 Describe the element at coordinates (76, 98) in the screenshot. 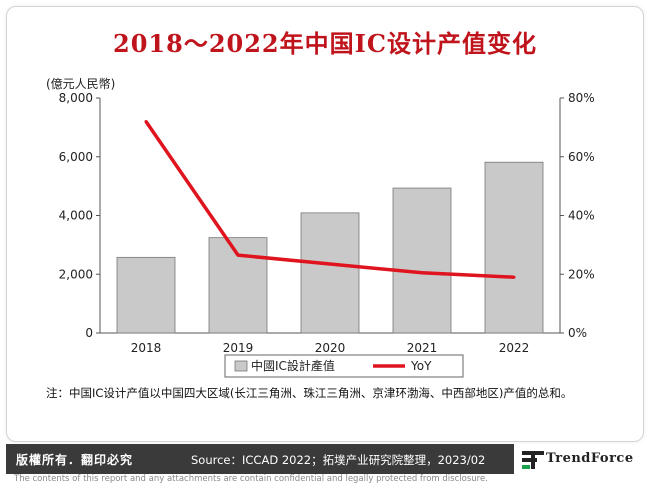

I see `y-left-tick-label: 8,000` at that location.